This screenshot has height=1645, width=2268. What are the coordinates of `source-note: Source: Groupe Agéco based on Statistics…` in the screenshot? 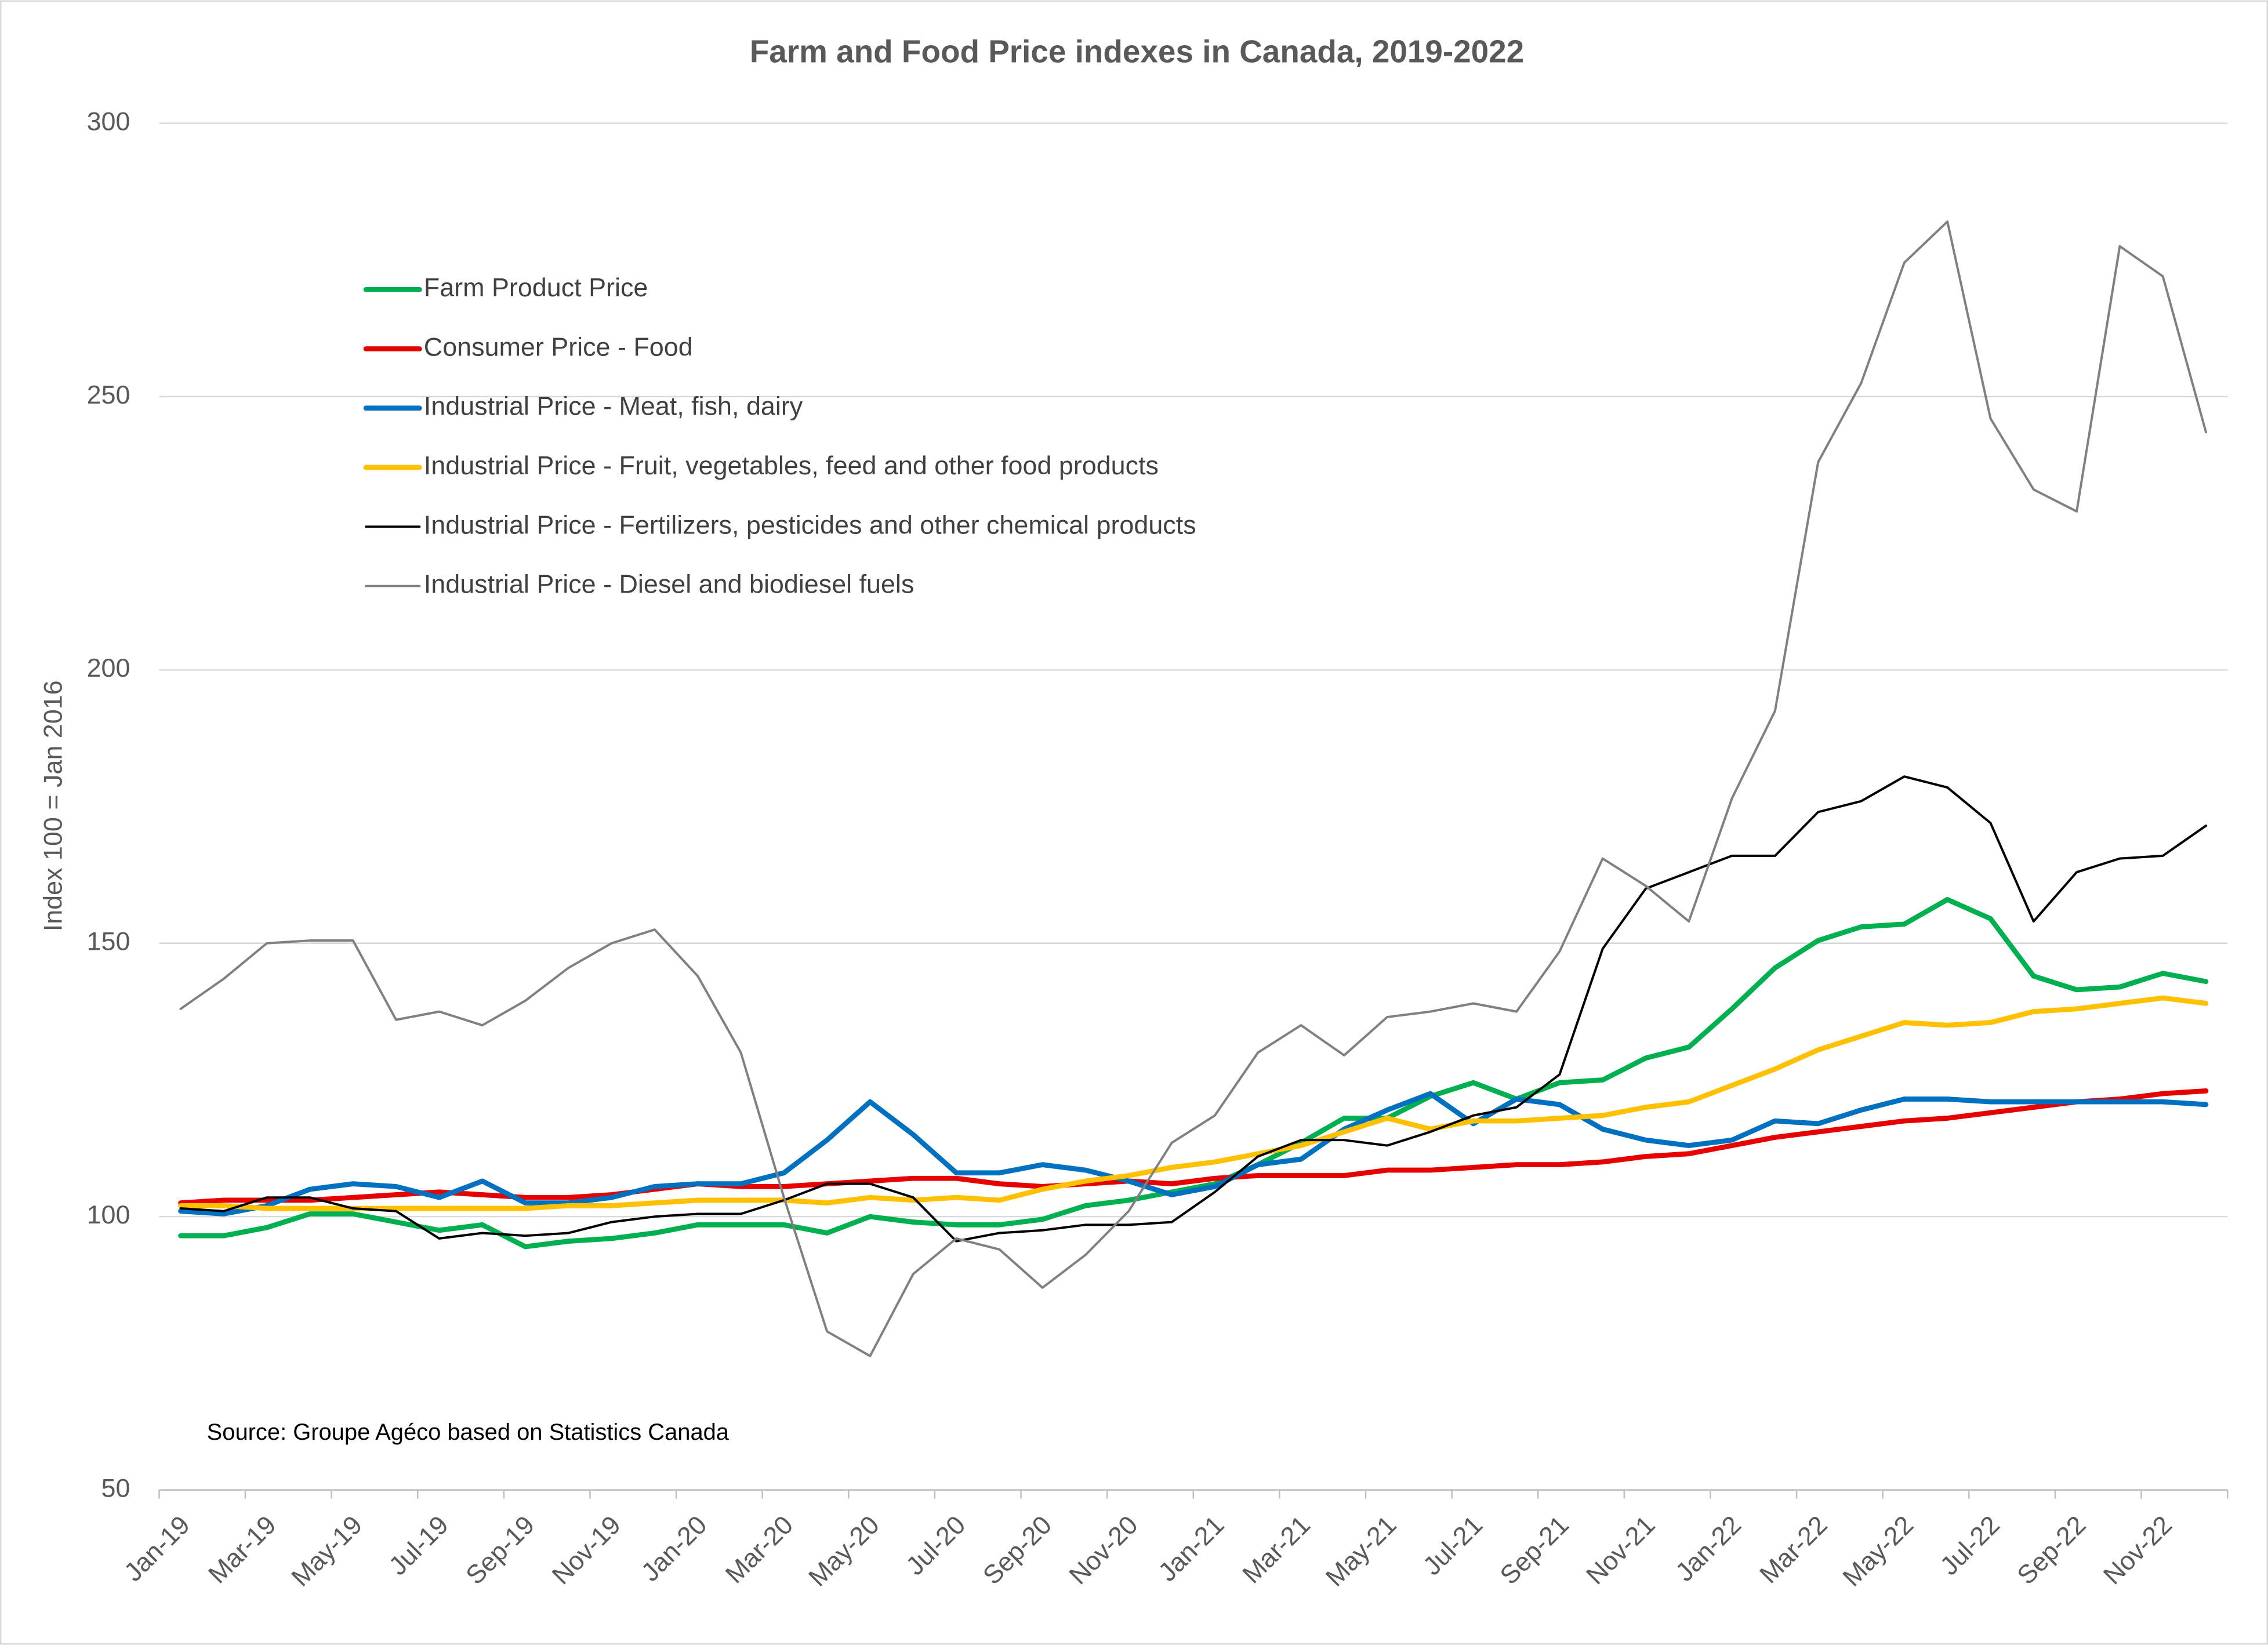 It's located at (468, 1432).